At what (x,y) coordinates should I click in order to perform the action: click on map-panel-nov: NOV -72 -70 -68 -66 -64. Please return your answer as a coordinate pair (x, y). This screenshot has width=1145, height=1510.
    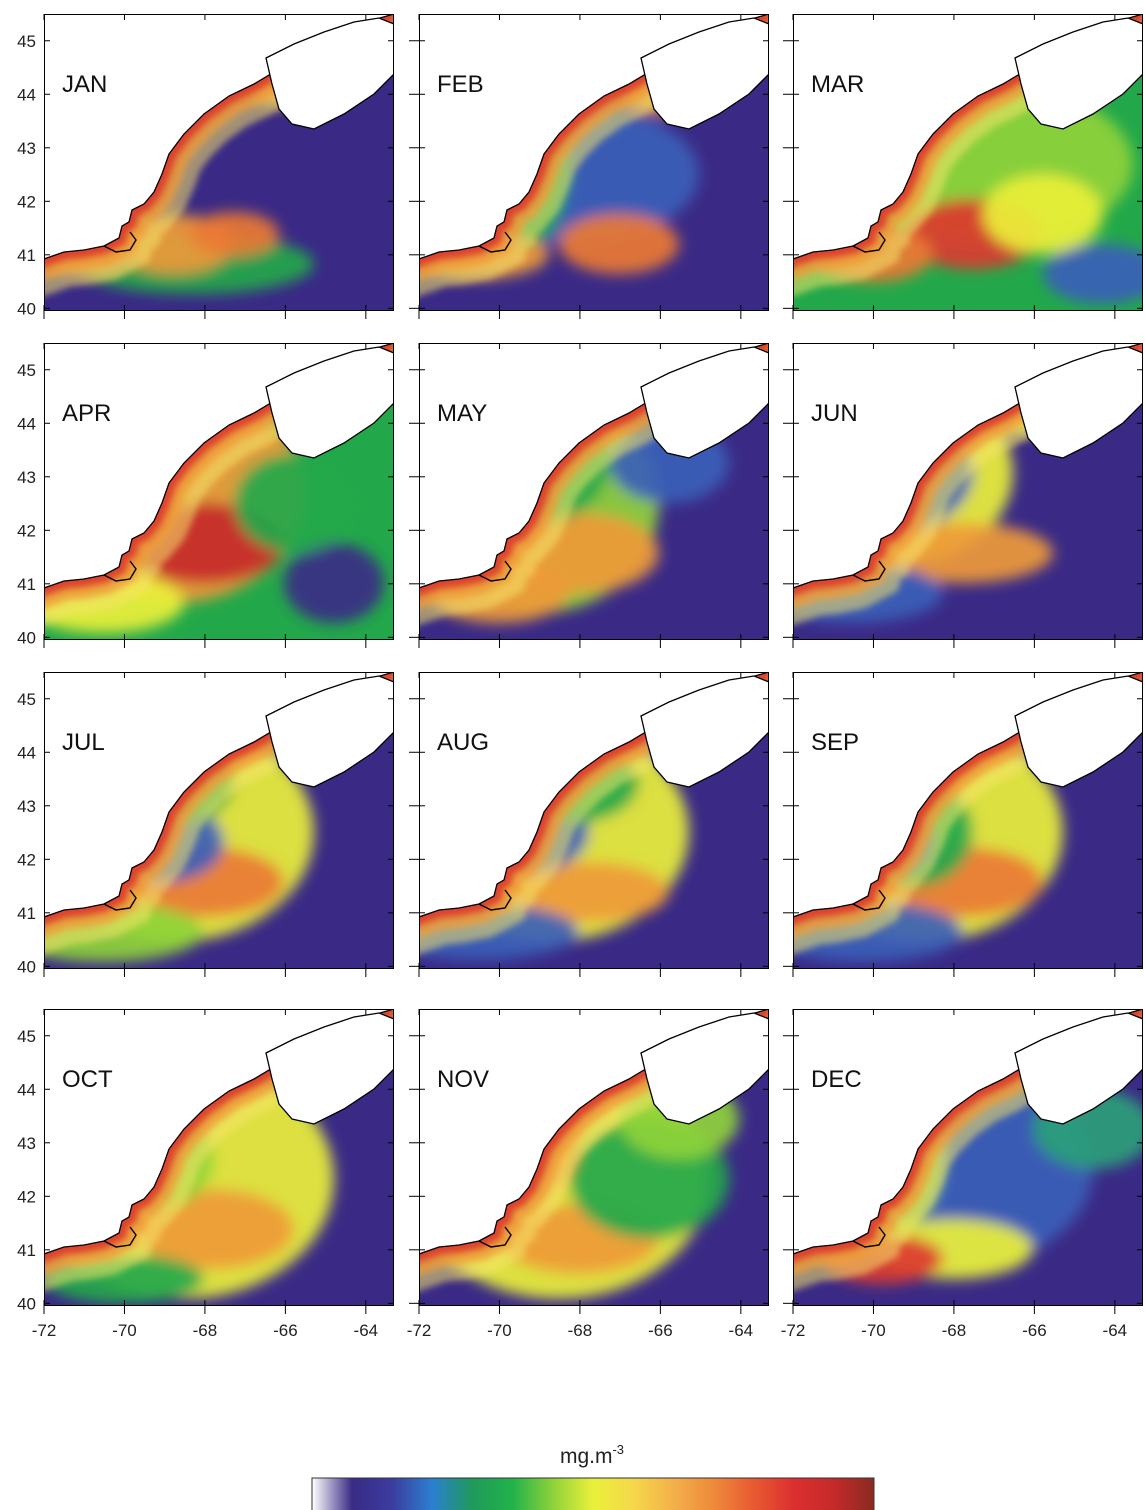
    Looking at the image, I should click on (588, 1174).